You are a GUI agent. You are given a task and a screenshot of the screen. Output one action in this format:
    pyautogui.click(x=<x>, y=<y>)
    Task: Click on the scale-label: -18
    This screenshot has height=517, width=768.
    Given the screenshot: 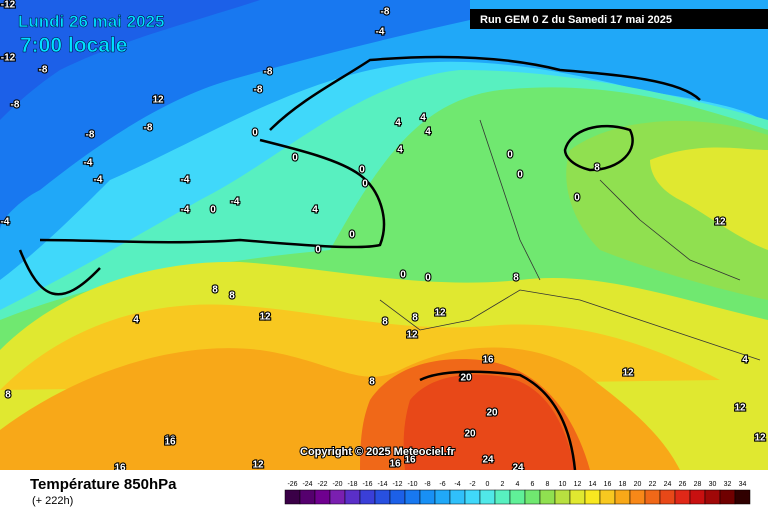 What is the action you would take?
    pyautogui.click(x=352, y=484)
    